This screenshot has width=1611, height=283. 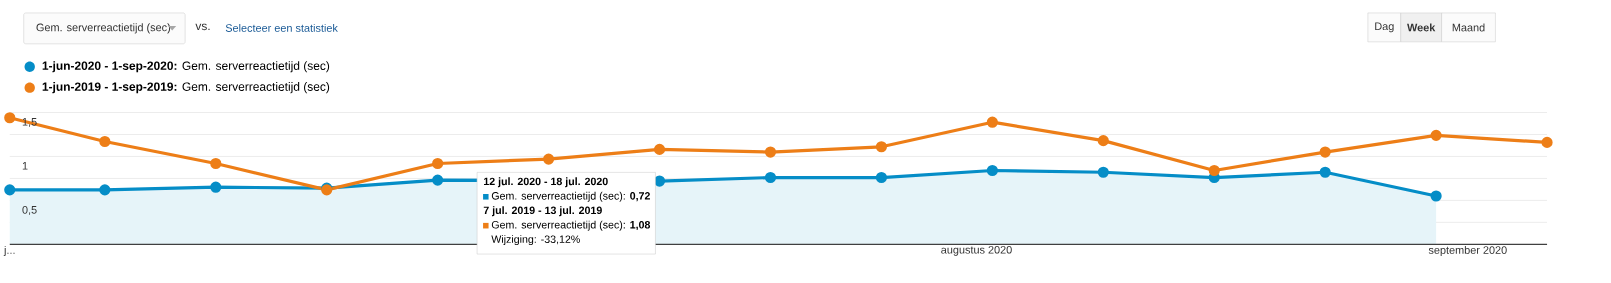 I want to click on text: Dag, so click(x=1384, y=27).